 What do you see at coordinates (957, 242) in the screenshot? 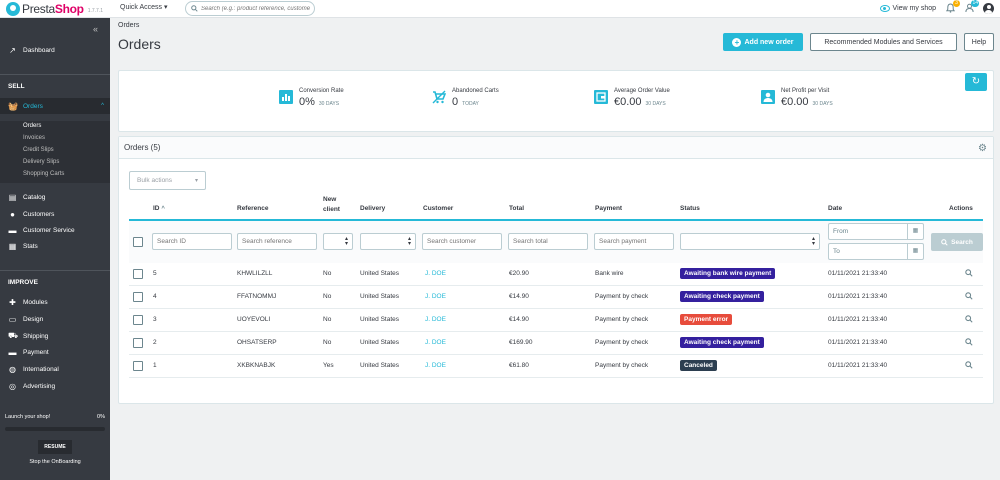
I see `search-filter-button: Search` at bounding box center [957, 242].